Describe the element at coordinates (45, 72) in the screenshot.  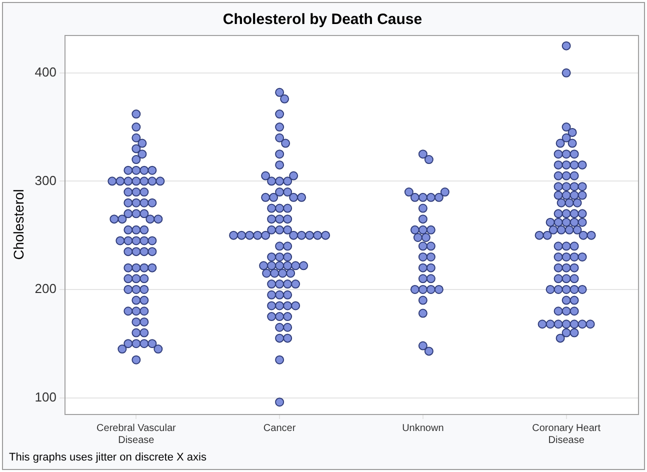
I see `y-tick-label: 400` at that location.